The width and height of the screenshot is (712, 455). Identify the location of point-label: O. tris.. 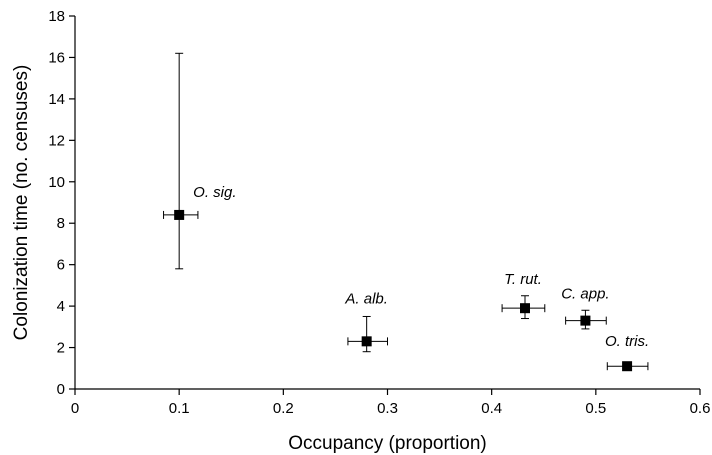
(627, 341).